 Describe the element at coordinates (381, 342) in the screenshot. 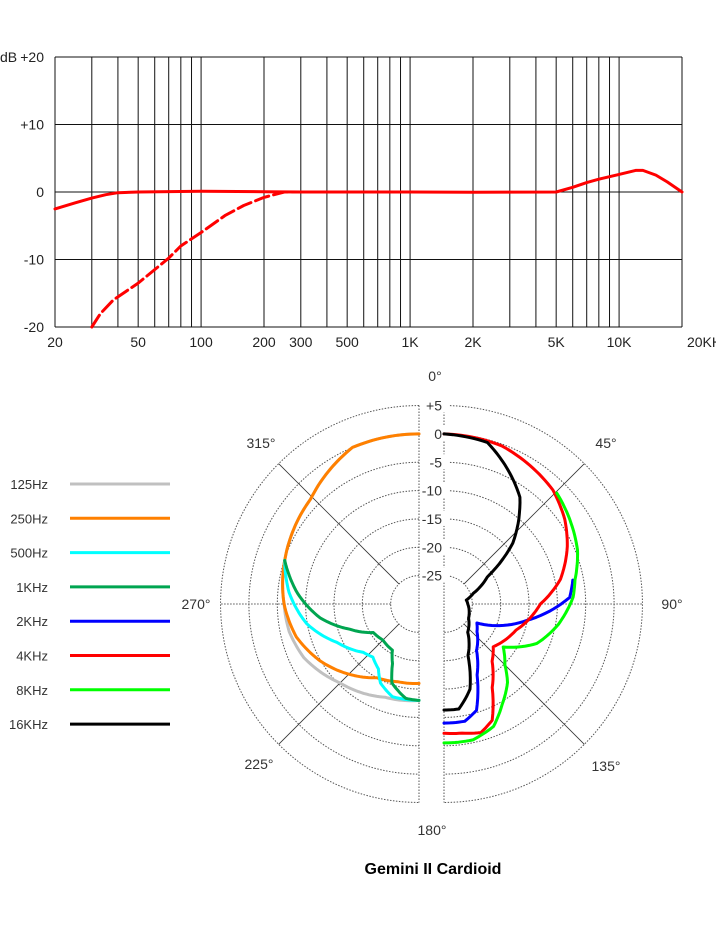

I see `fr-x-ticks: 20 50 100 200 300 500 1K 2K 5K 10K 20KHz` at that location.